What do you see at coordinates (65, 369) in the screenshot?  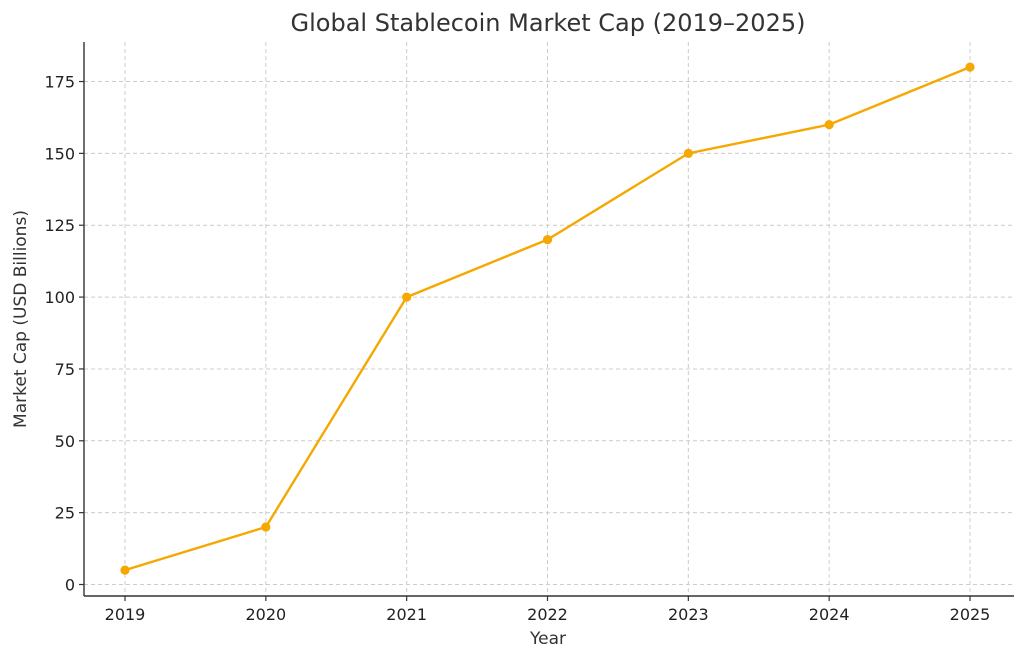 I see `y-tick-label: 75` at bounding box center [65, 369].